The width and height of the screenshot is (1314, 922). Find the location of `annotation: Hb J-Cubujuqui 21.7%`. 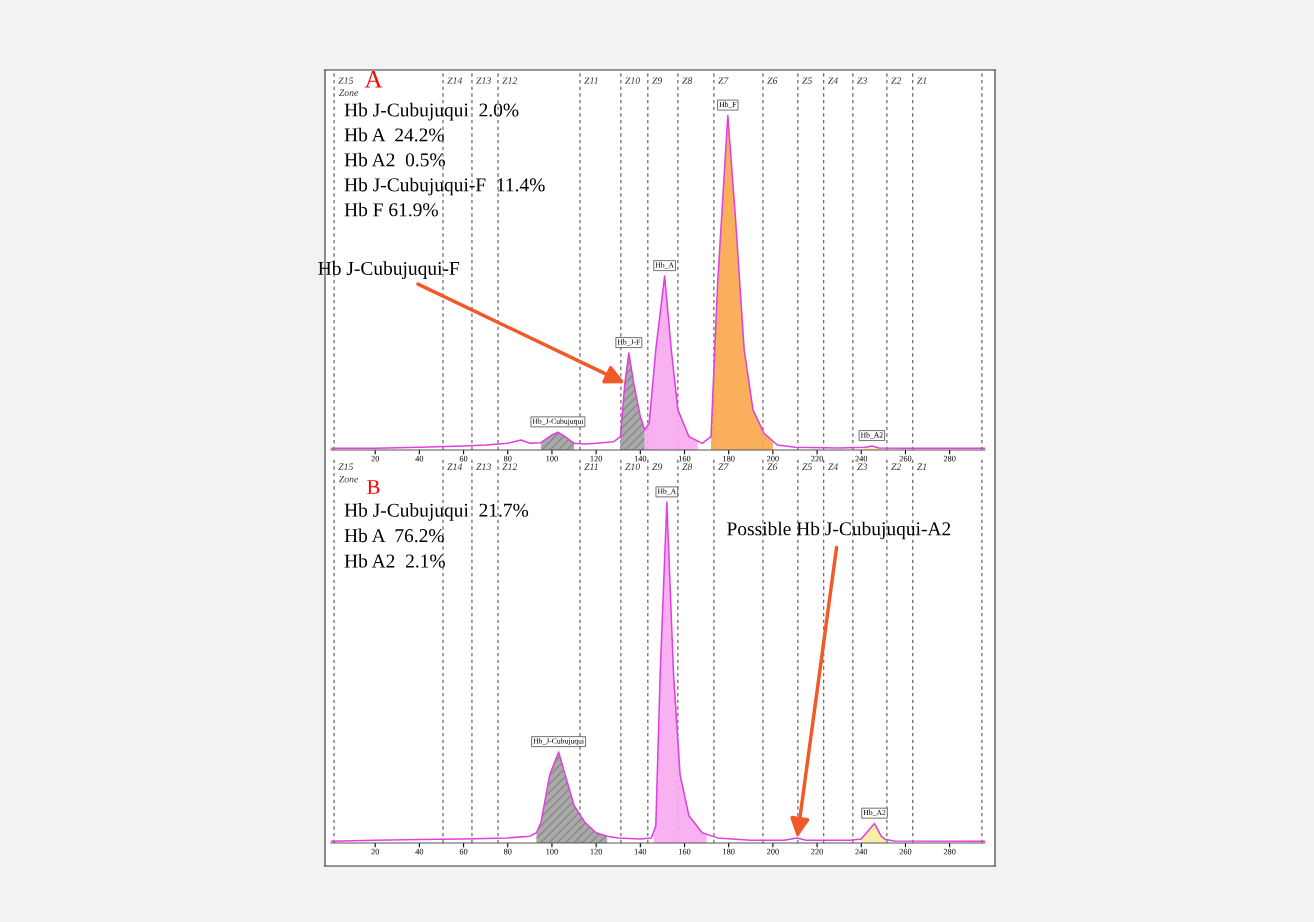

annotation: Hb J-Cubujuqui 21.7% is located at coordinates (436, 512).